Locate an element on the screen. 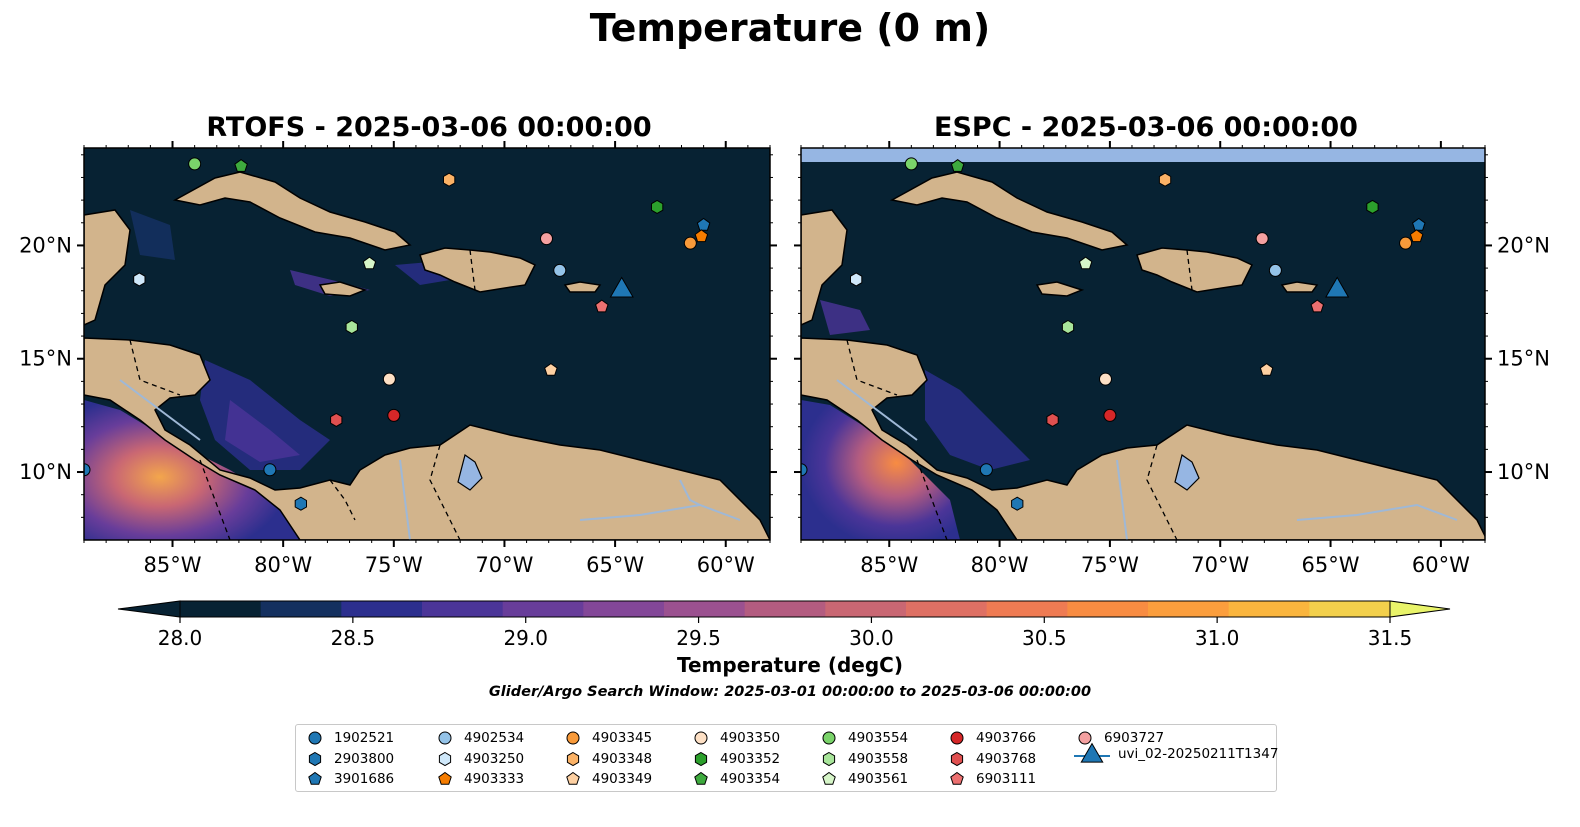 The image size is (1580, 827). legend-label: 1902521 is located at coordinates (364, 738).